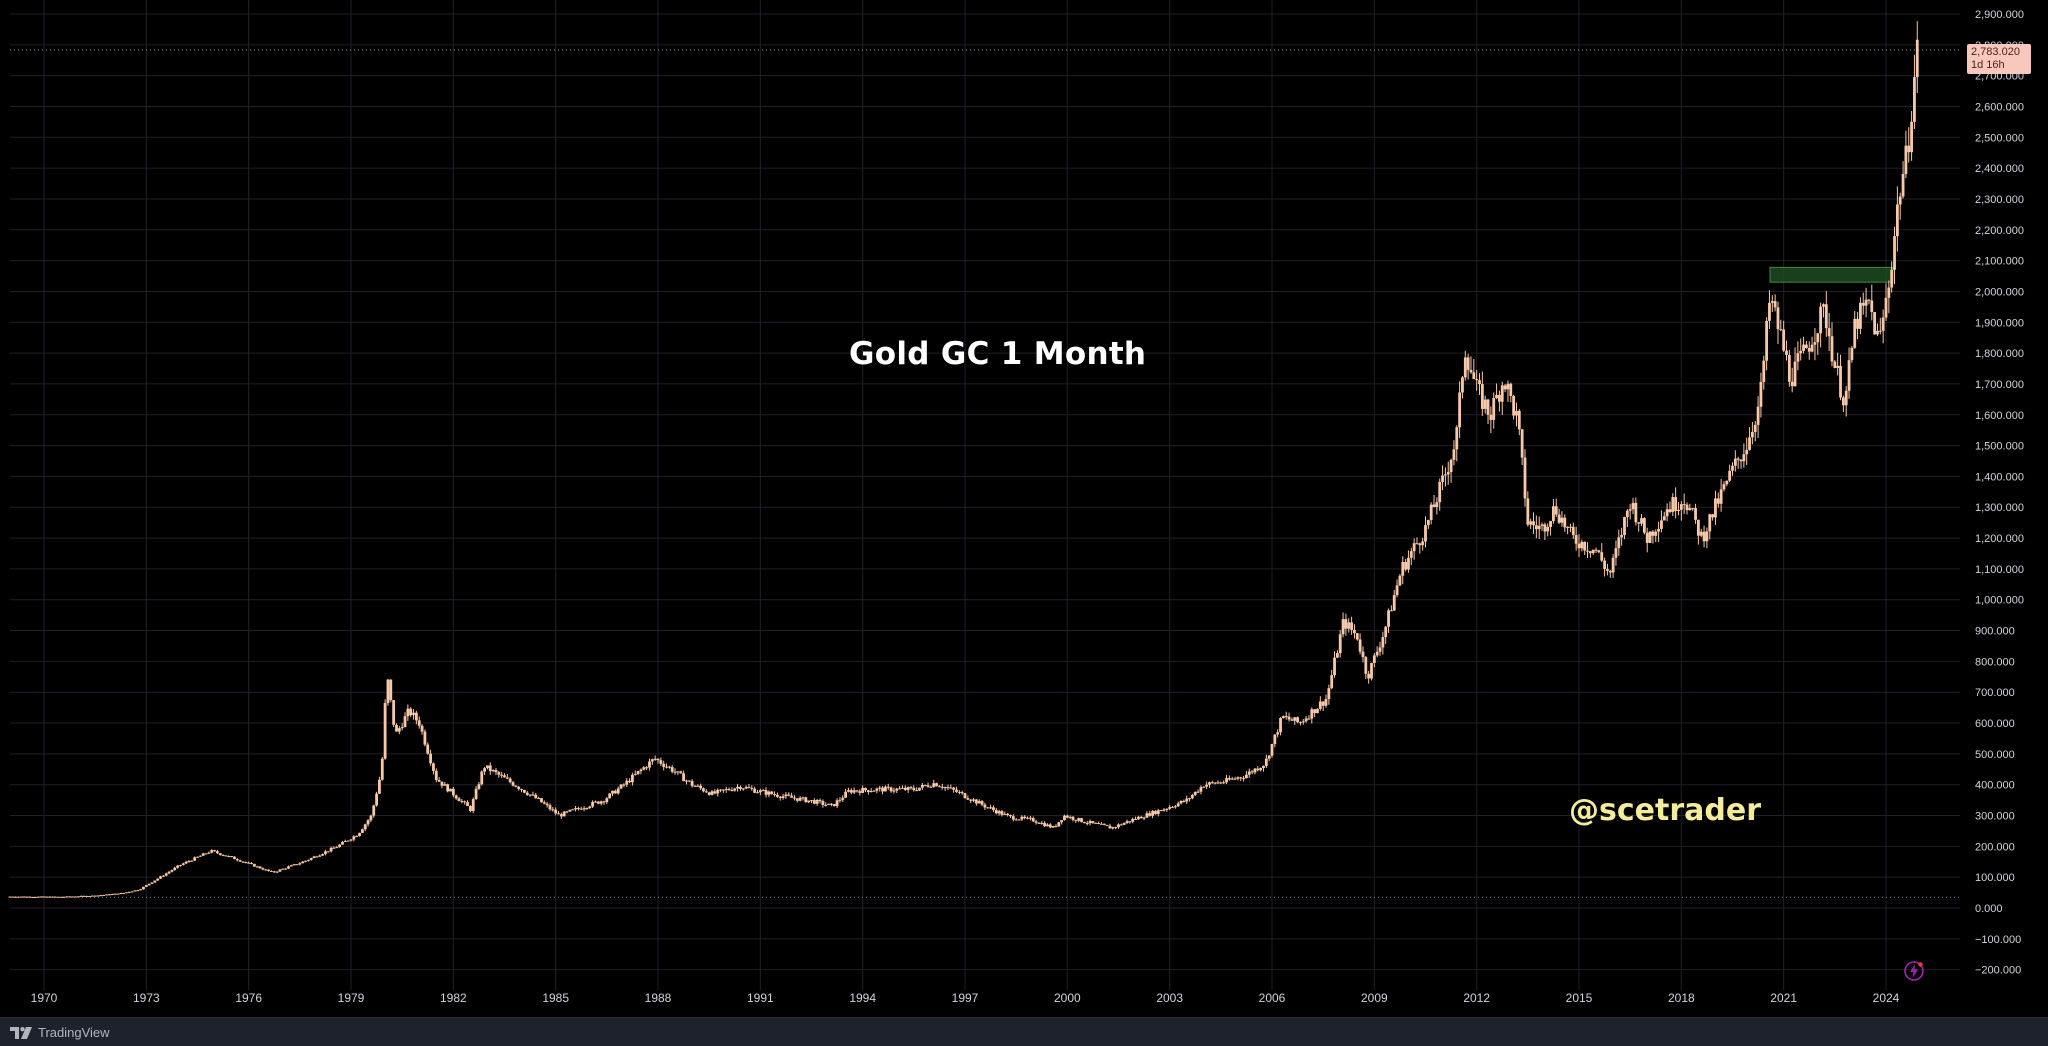 The height and width of the screenshot is (1046, 2048). Describe the element at coordinates (1914, 971) in the screenshot. I see `lightning-icon` at that location.